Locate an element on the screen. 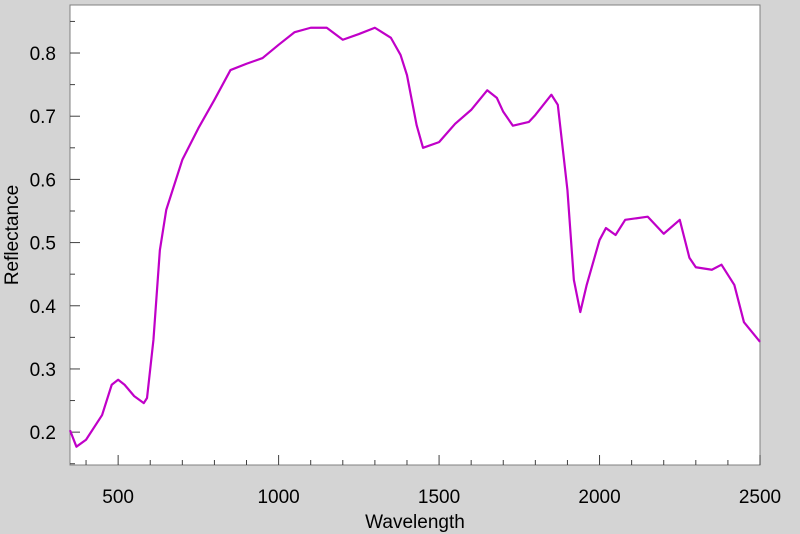 The image size is (800, 534). x-tick-label: 1500 is located at coordinates (439, 497).